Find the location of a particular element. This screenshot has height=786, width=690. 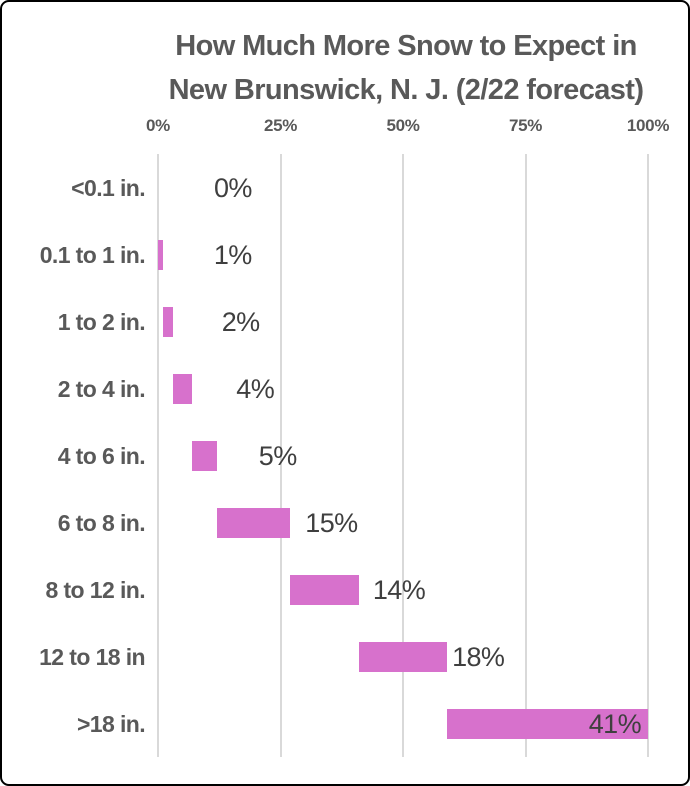

category-label: 8 to 12 in. is located at coordinates (95, 589).